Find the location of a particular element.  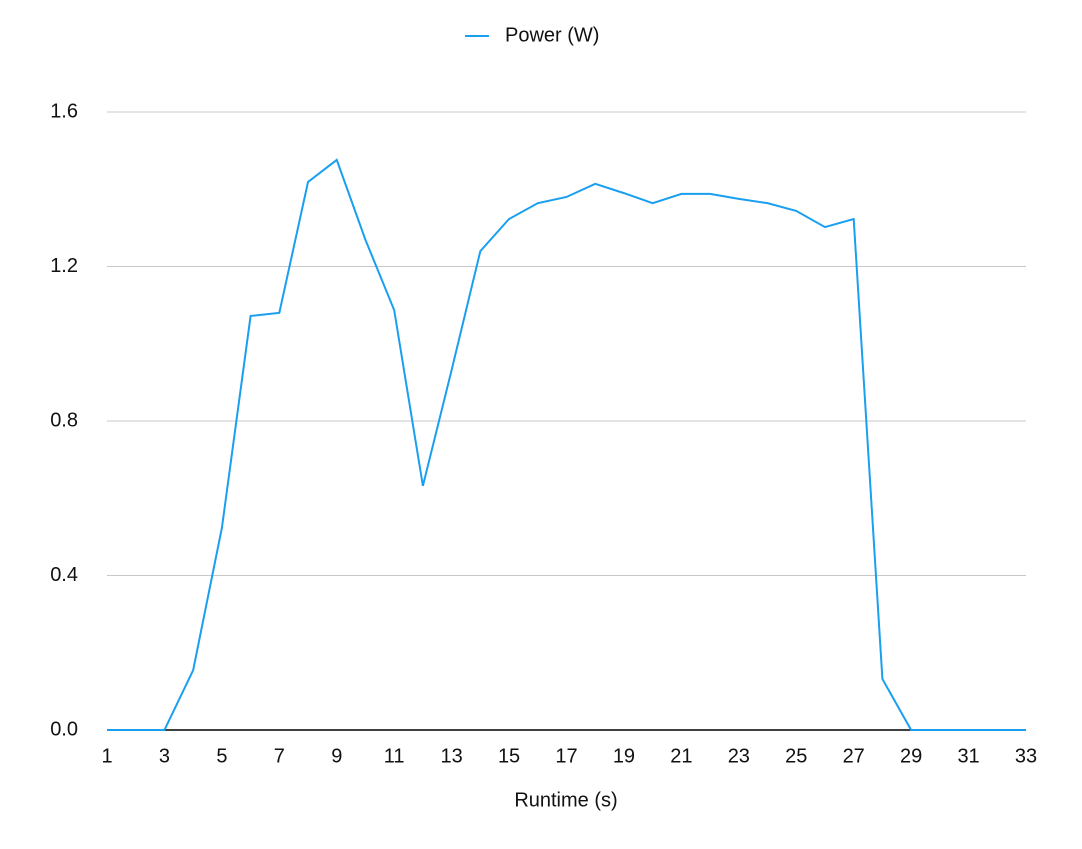

x-tick-label: 15 is located at coordinates (509, 756).